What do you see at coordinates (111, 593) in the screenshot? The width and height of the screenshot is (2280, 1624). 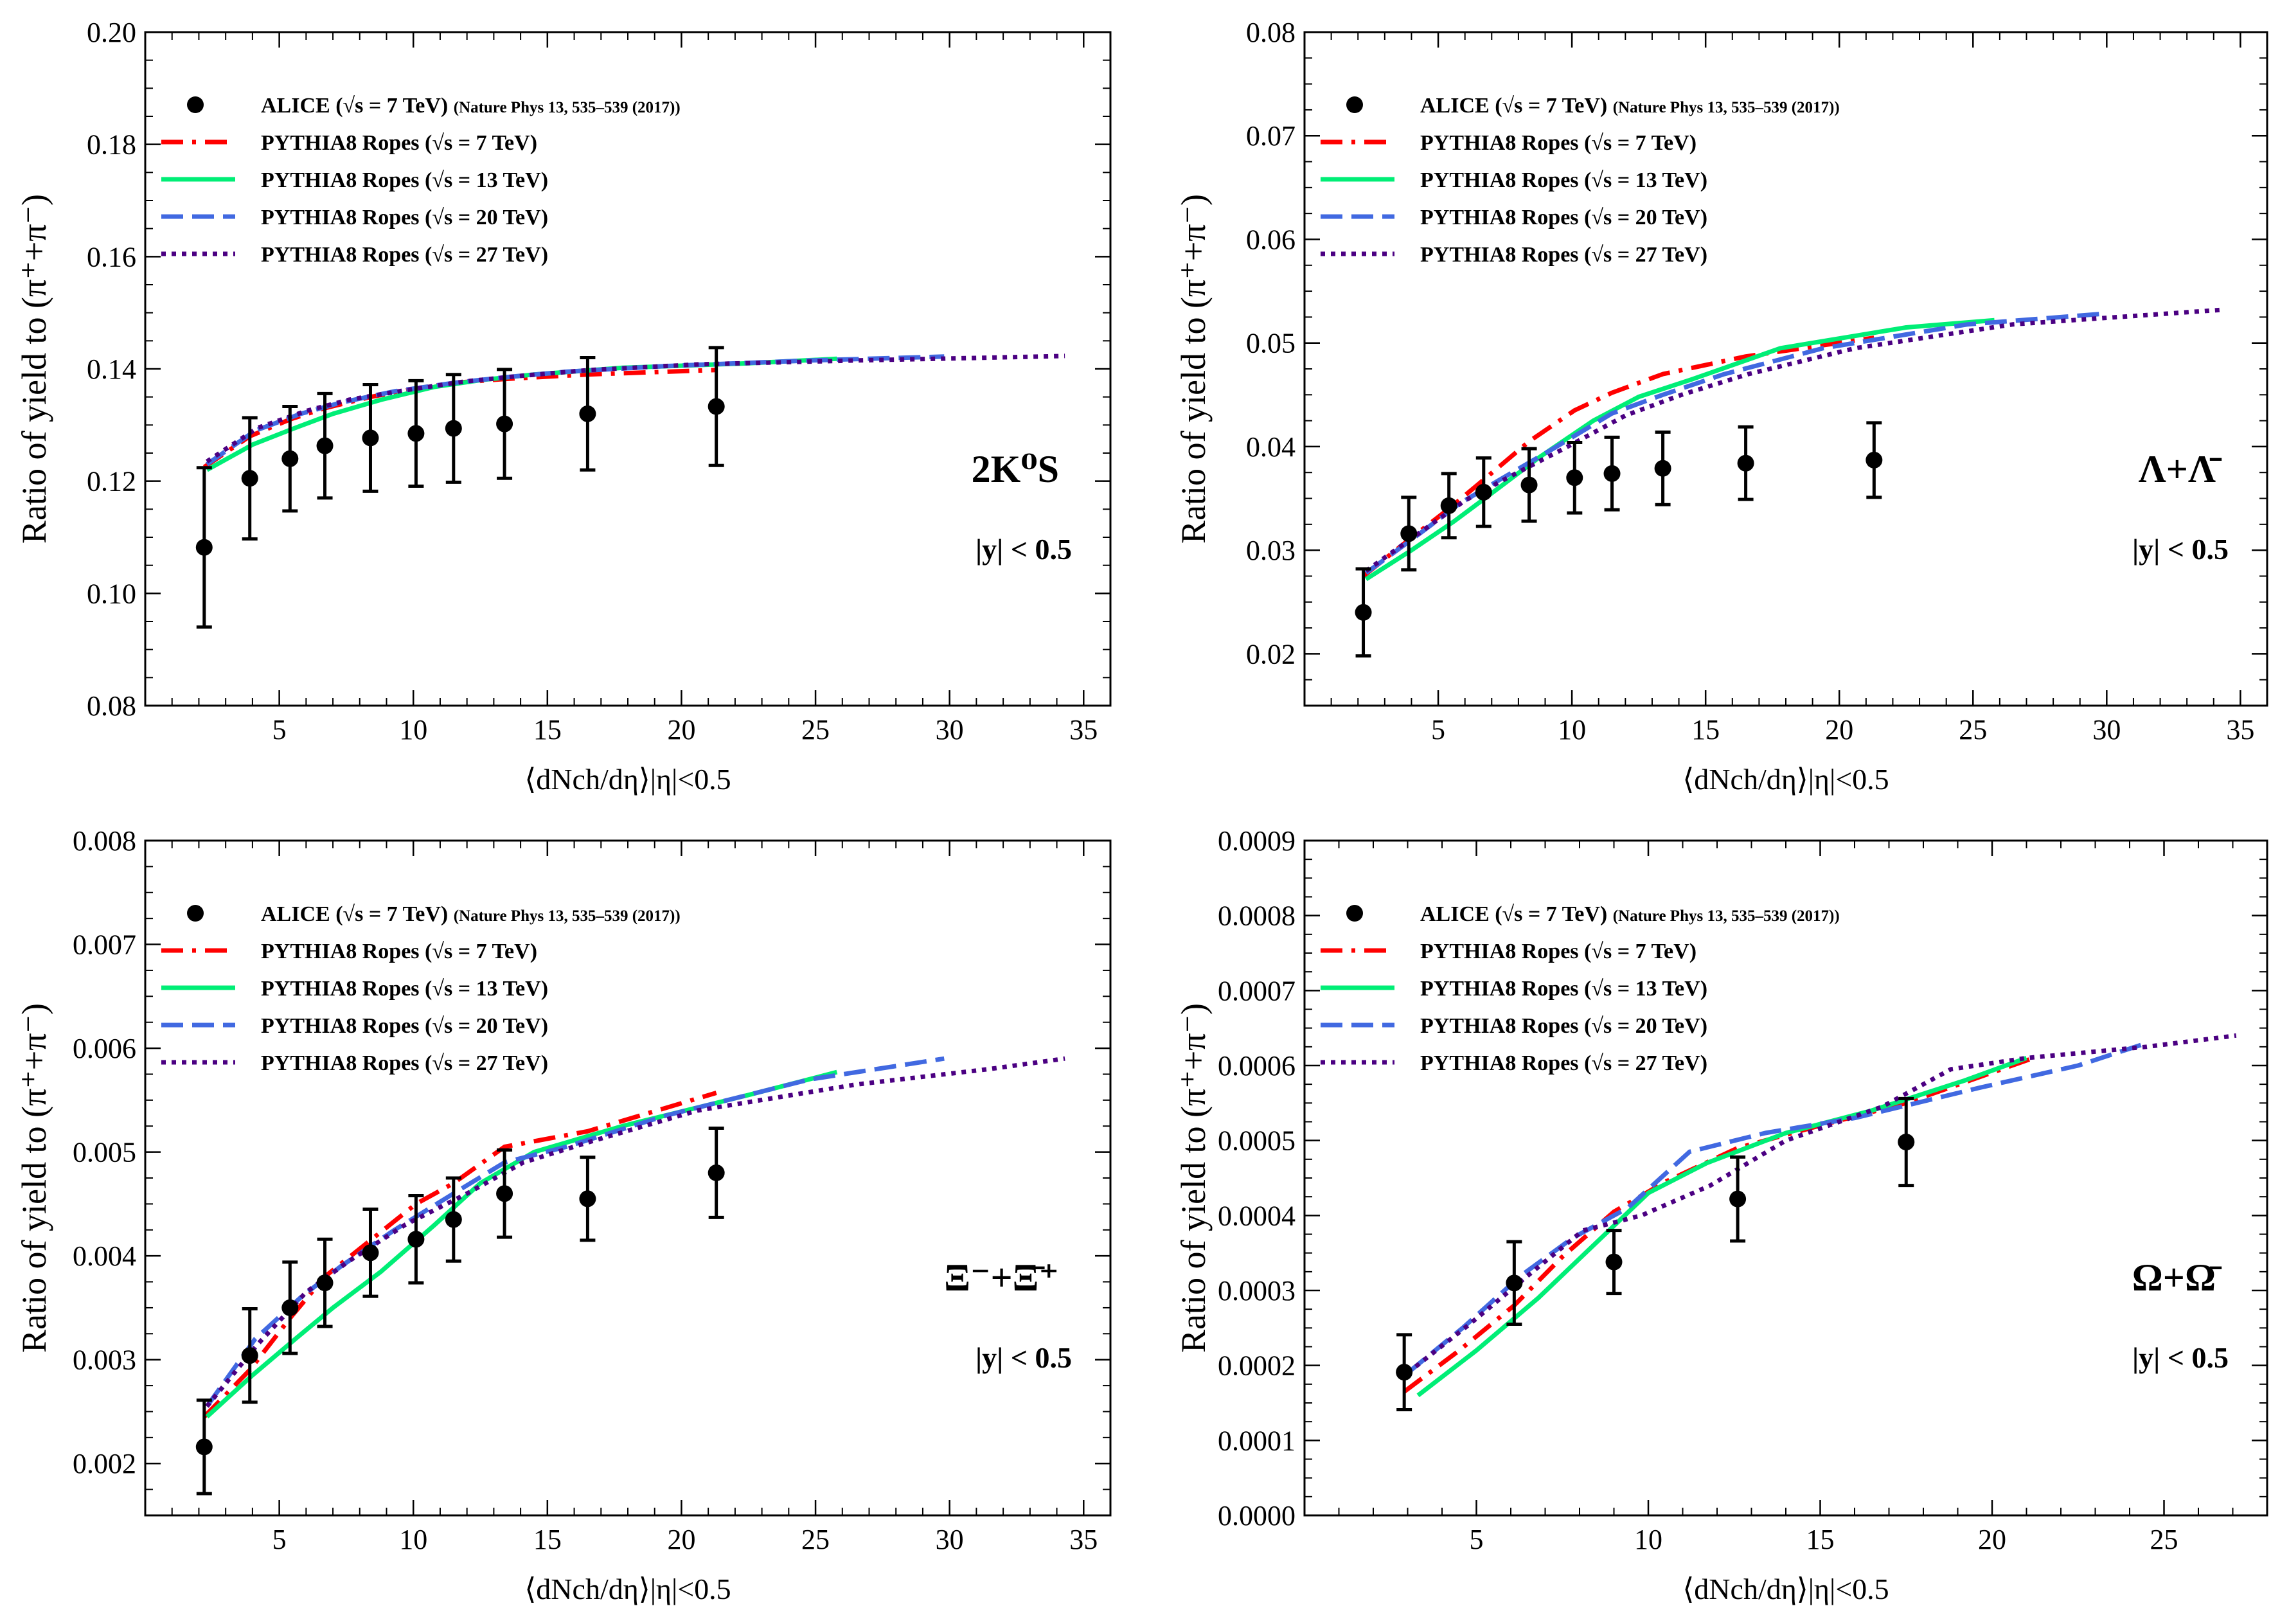 I see `y-tick-label: 0.10` at bounding box center [111, 593].